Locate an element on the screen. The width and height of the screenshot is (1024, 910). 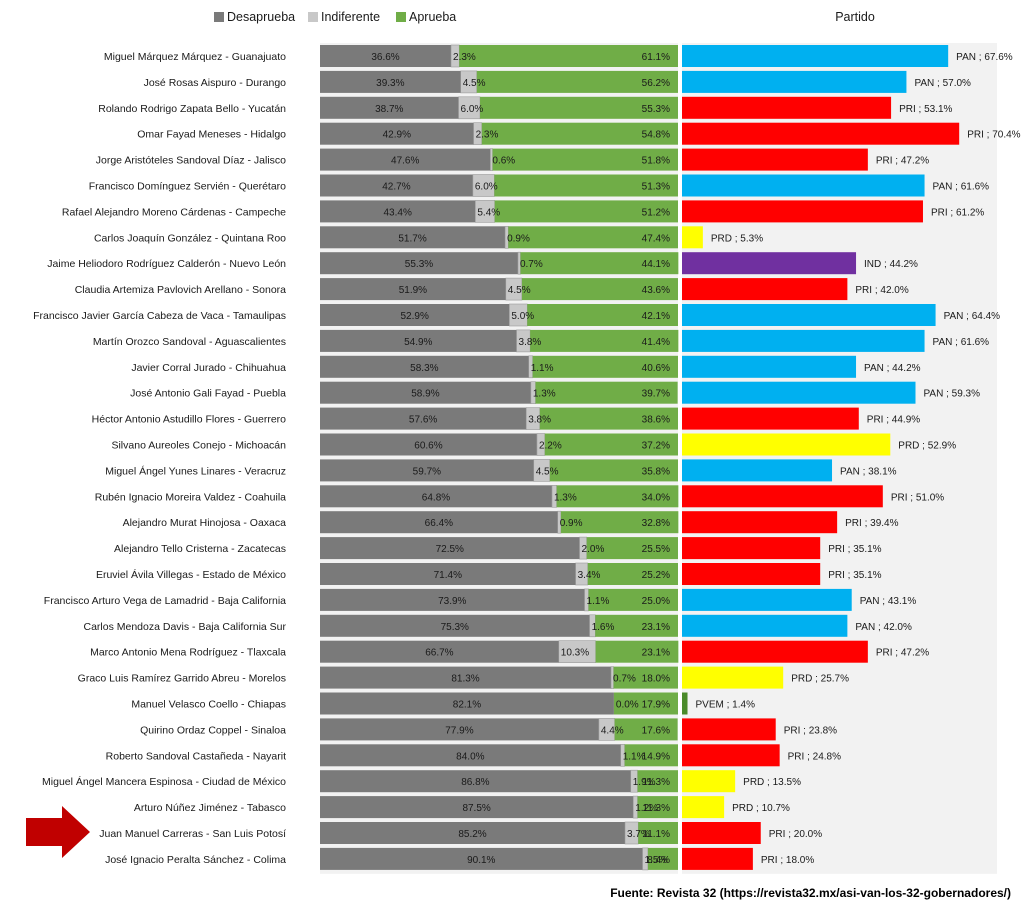
label-desaprueba: 51.9% is located at coordinates (413, 290).